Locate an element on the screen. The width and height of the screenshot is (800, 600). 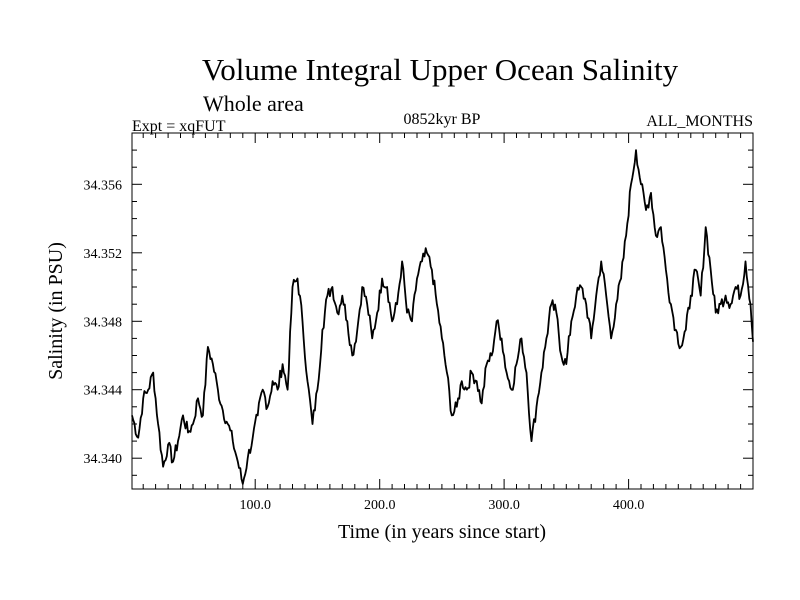
x-tick-label: 200.0 is located at coordinates (380, 505).